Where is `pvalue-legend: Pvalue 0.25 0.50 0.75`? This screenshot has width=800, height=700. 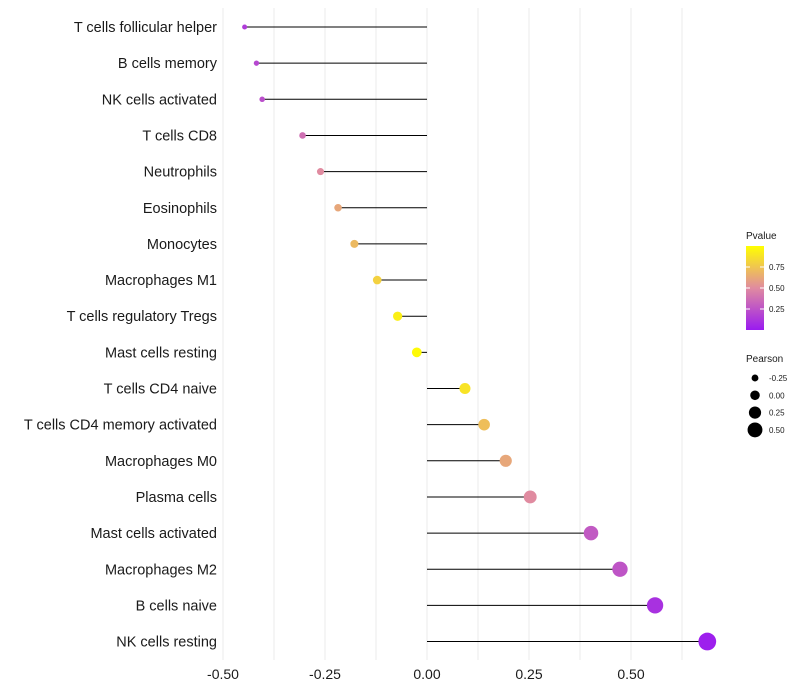 pvalue-legend: Pvalue 0.25 0.50 0.75 is located at coordinates (765, 280).